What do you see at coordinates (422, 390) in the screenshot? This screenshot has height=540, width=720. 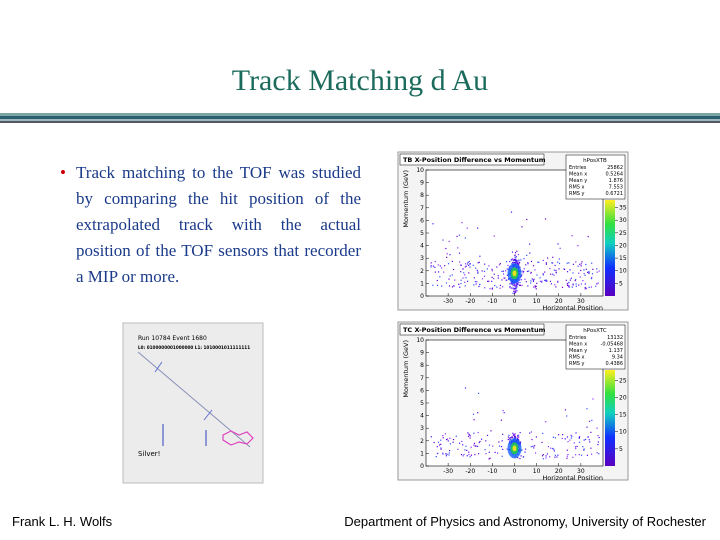 I see `y-tick-label: 6` at bounding box center [422, 390].